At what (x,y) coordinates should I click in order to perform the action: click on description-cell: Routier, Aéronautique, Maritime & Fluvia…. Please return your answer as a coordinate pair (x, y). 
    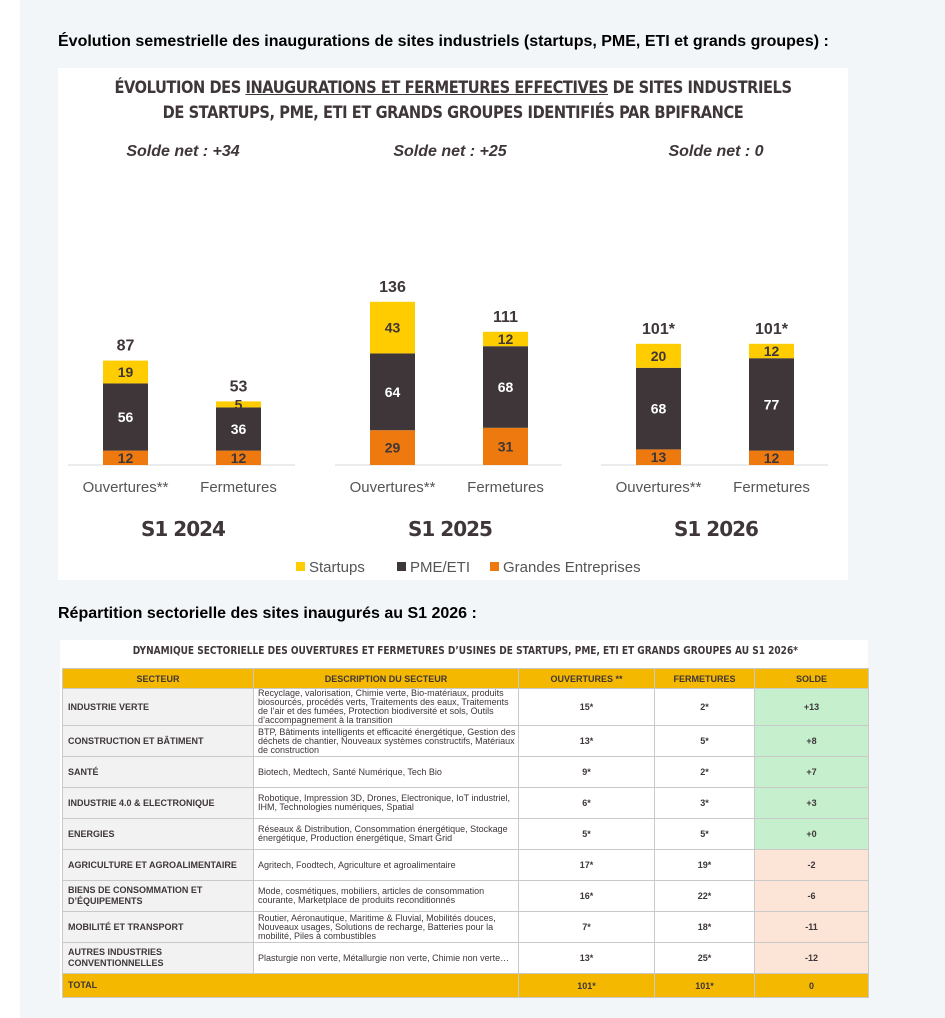
    Looking at the image, I should click on (386, 927).